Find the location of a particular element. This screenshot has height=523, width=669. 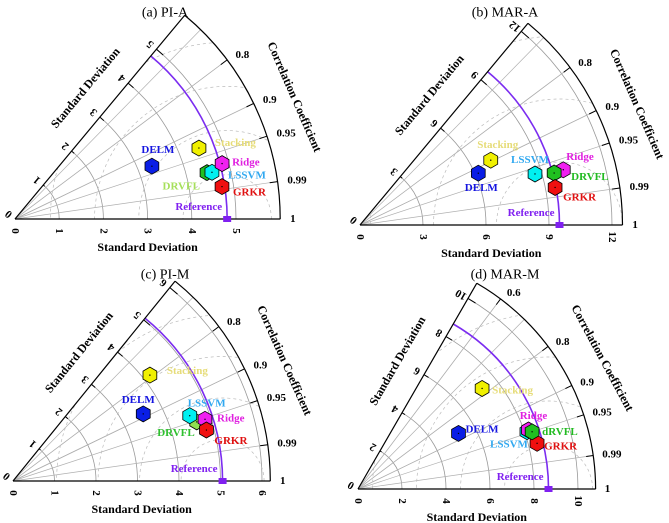

panel-title: (c) PI-M is located at coordinates (165, 275).